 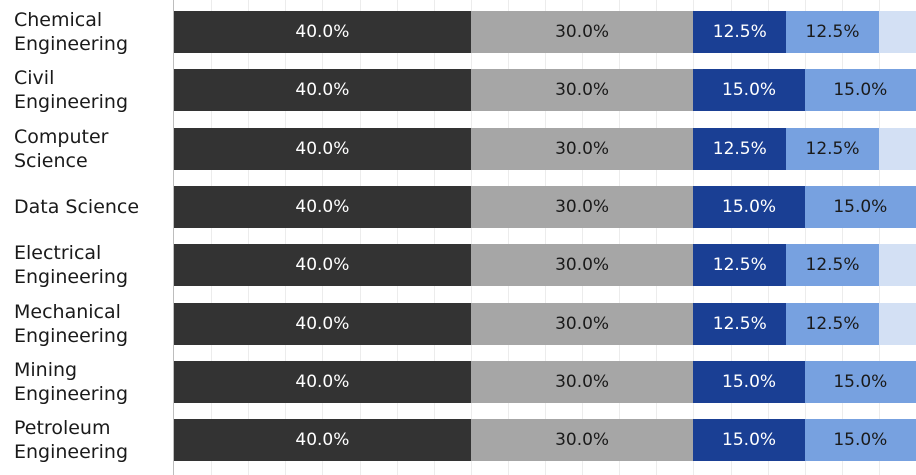 I want to click on category-label: Civil Engineering, so click(x=71, y=90).